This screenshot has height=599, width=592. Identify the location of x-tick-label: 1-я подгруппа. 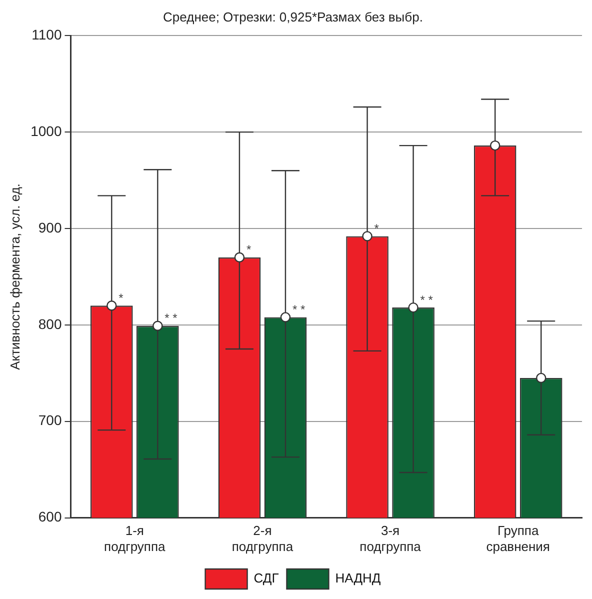
(135, 538).